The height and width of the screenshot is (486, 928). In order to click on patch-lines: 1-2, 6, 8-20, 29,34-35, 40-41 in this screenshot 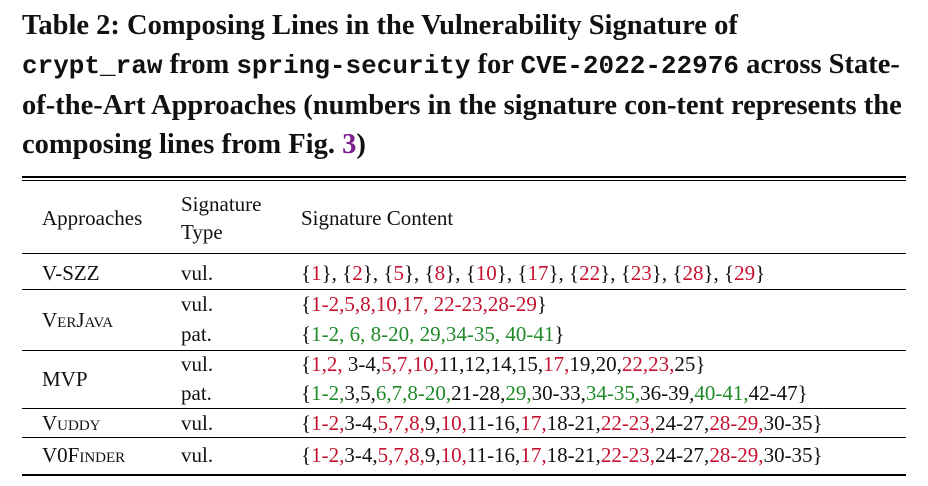, I will do `click(433, 334)`.